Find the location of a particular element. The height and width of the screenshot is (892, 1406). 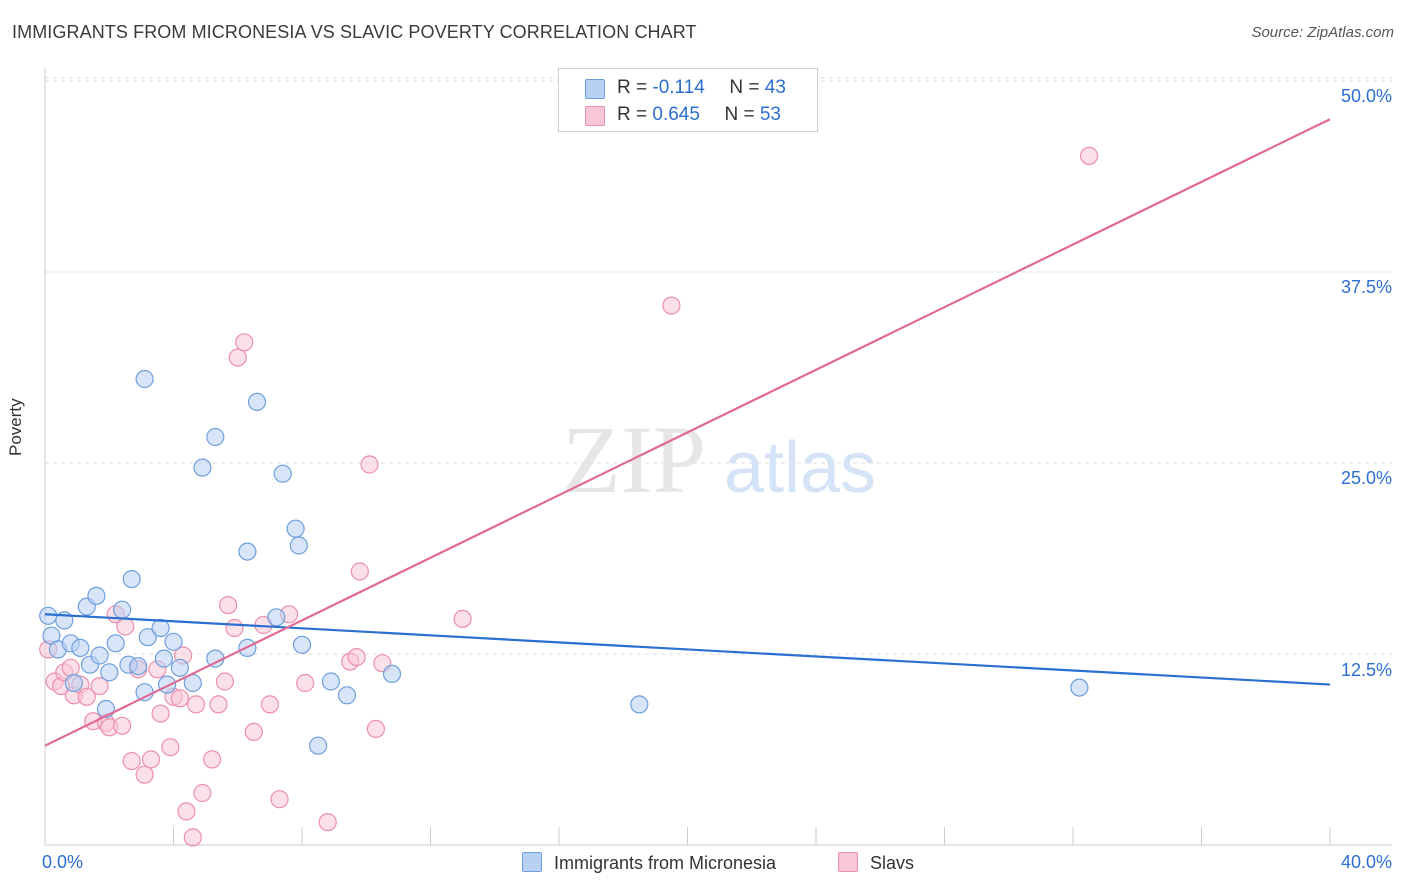

r-value: -0.114 is located at coordinates (678, 87).